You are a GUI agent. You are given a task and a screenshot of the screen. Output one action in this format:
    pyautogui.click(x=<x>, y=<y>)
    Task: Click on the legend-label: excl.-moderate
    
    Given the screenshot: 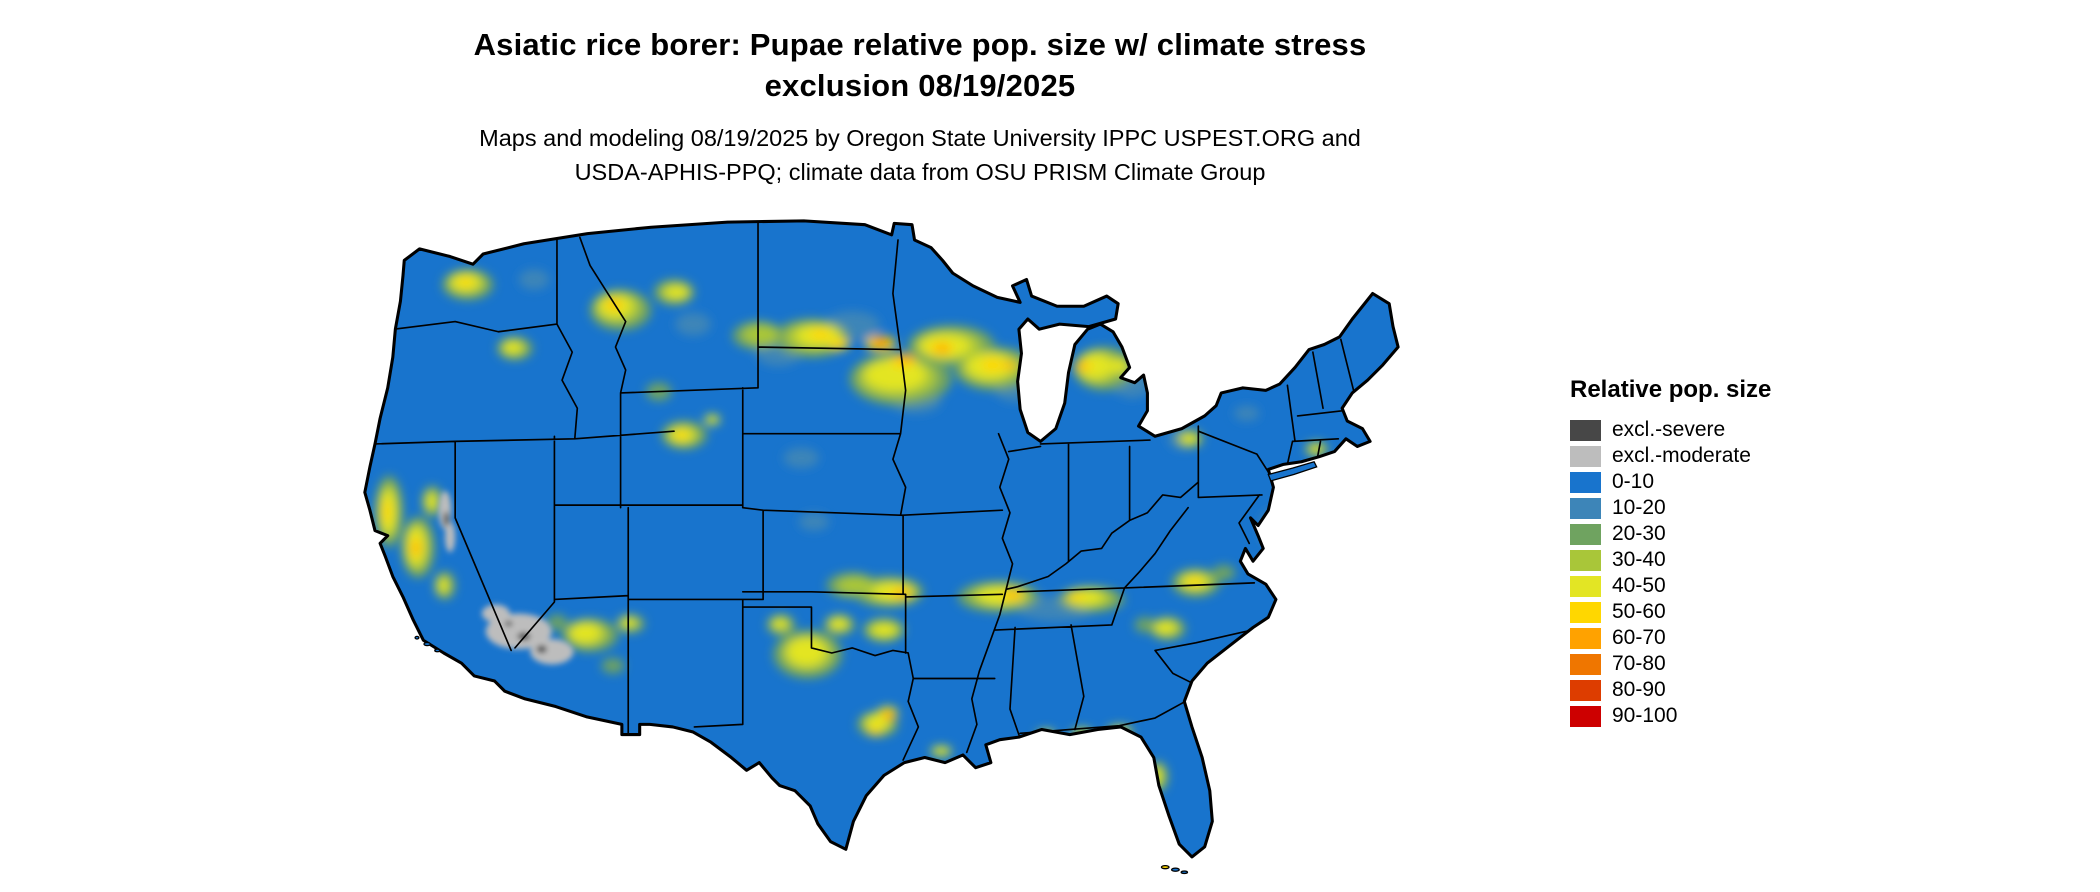 What is the action you would take?
    pyautogui.click(x=1681, y=455)
    